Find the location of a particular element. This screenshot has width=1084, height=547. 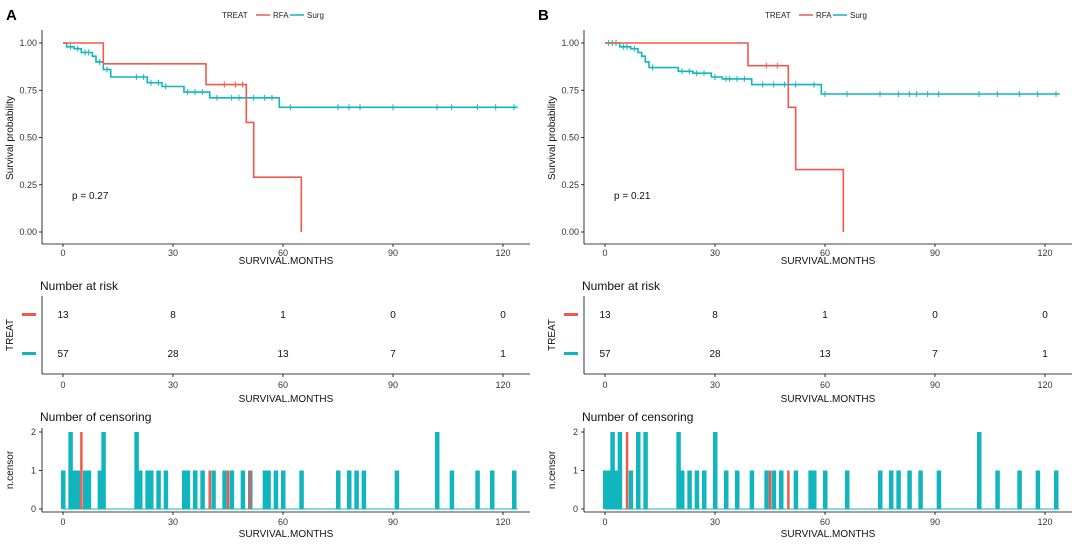

km-x-tick-label: 30 is located at coordinates (173, 253).